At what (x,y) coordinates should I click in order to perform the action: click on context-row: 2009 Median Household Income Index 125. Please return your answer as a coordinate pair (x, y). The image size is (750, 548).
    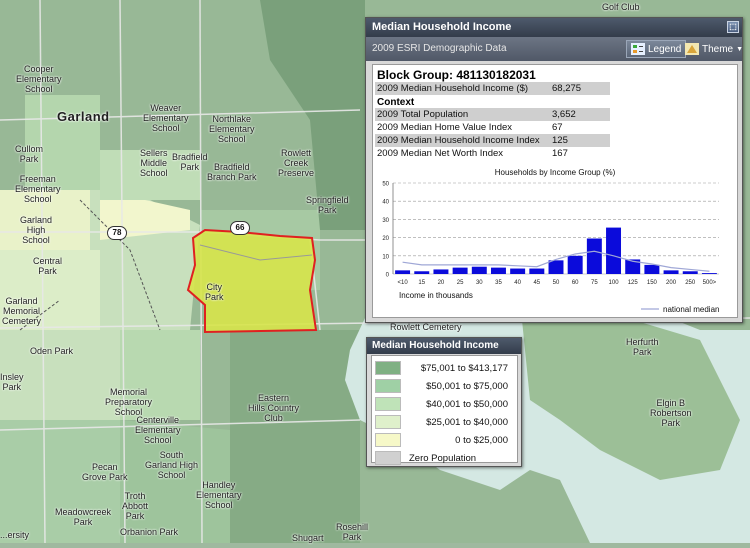
    Looking at the image, I should click on (555, 140).